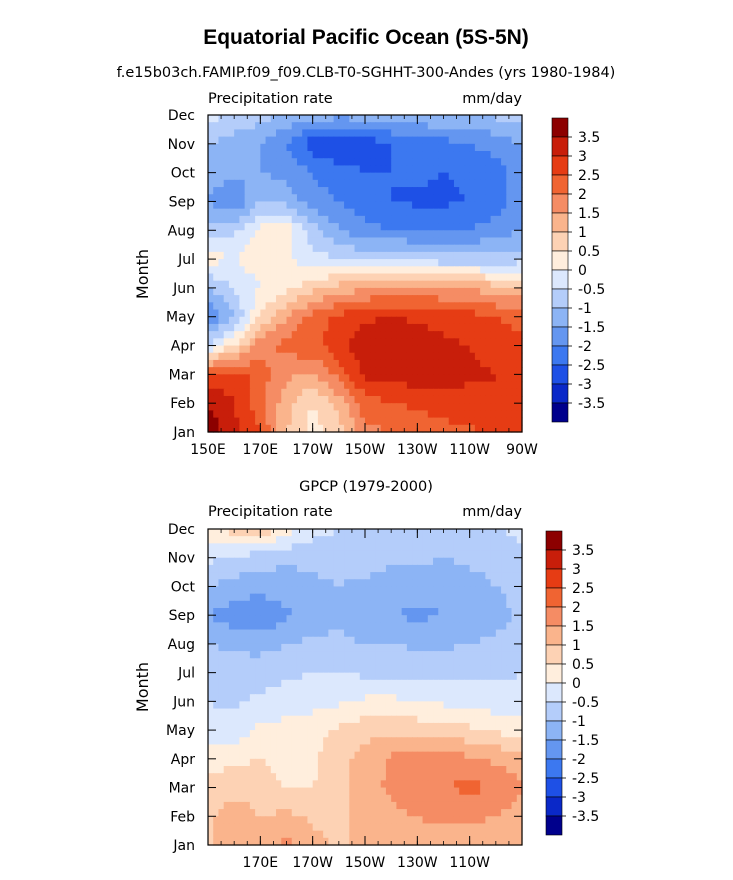 This screenshot has height=880, width=733. What do you see at coordinates (591, 290) in the screenshot?
I see `colorbar-label: -0.5` at bounding box center [591, 290].